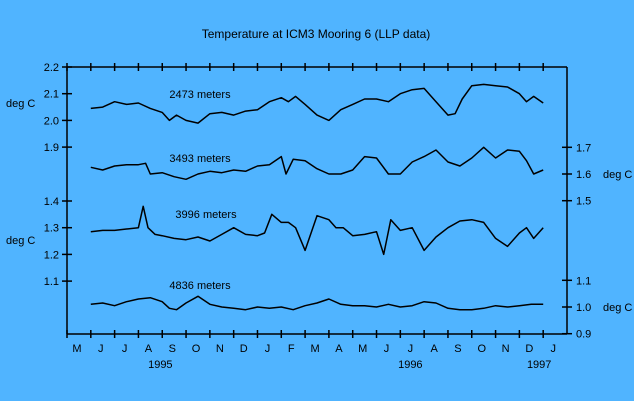 The image size is (634, 401). Describe the element at coordinates (317, 230) in the screenshot. I see `series-line-3996-meters` at that location.